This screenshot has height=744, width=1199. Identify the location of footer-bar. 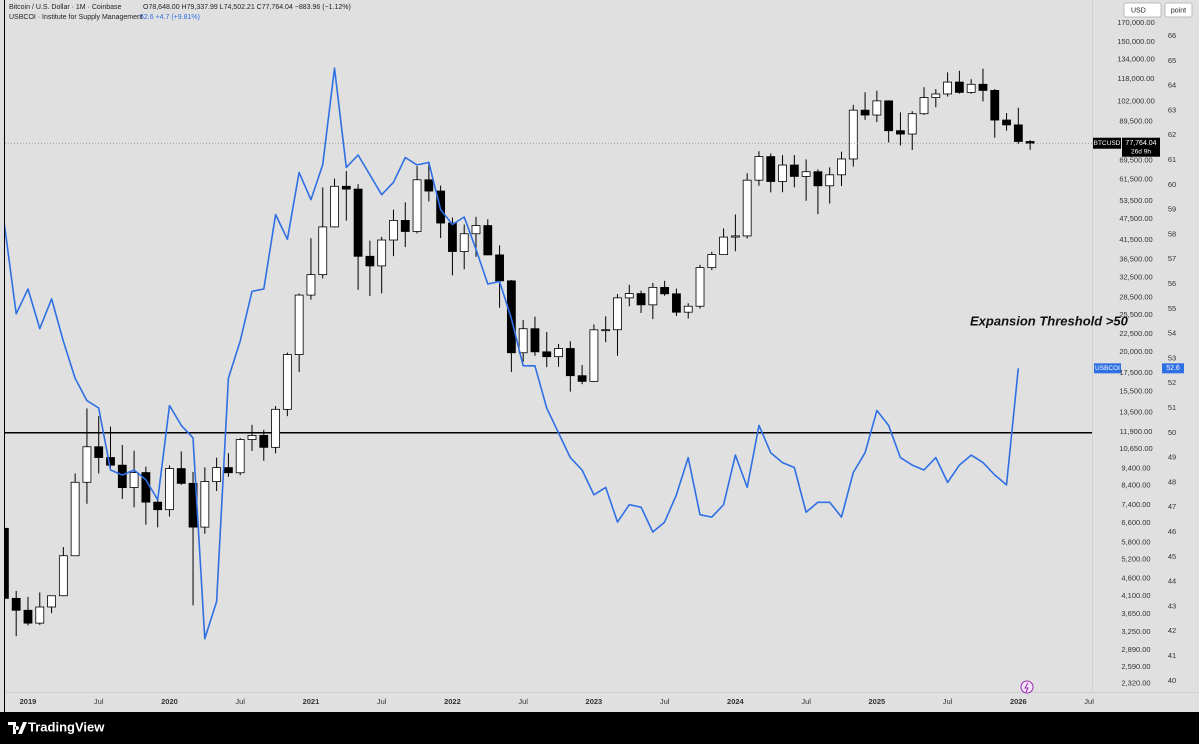
(599, 728).